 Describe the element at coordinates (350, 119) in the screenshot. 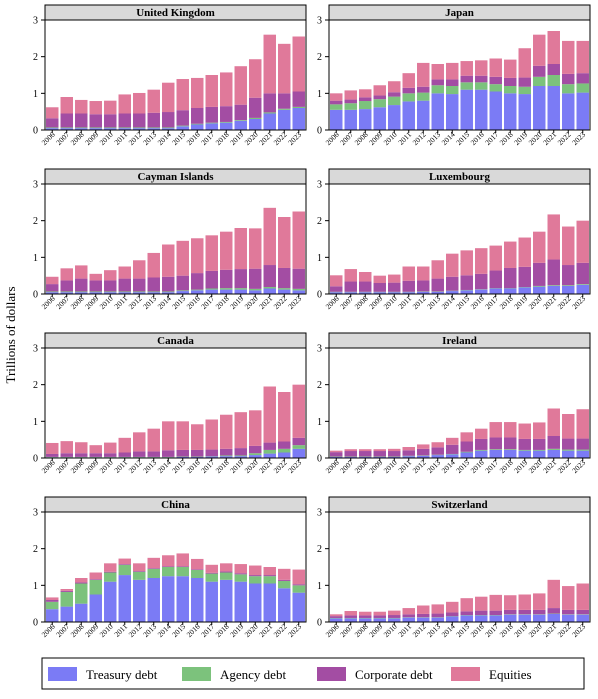

I see `bar-japan-treasury-debt-2007` at that location.